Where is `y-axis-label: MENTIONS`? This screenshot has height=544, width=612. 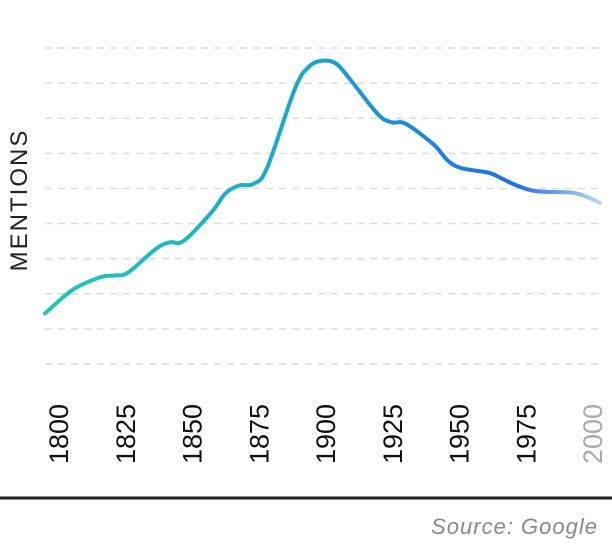
y-axis-label: MENTIONS is located at coordinates (19, 200).